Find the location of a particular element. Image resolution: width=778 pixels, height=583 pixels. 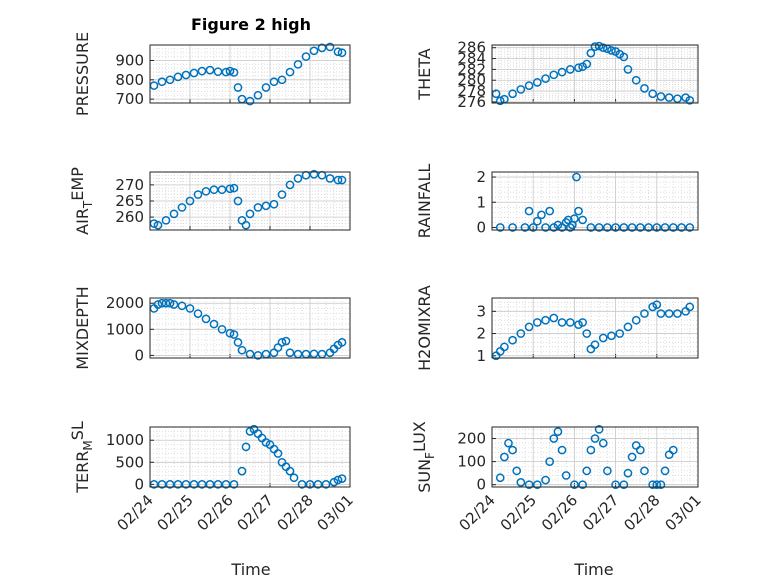

y-tick-label: 900 is located at coordinates (129, 60).